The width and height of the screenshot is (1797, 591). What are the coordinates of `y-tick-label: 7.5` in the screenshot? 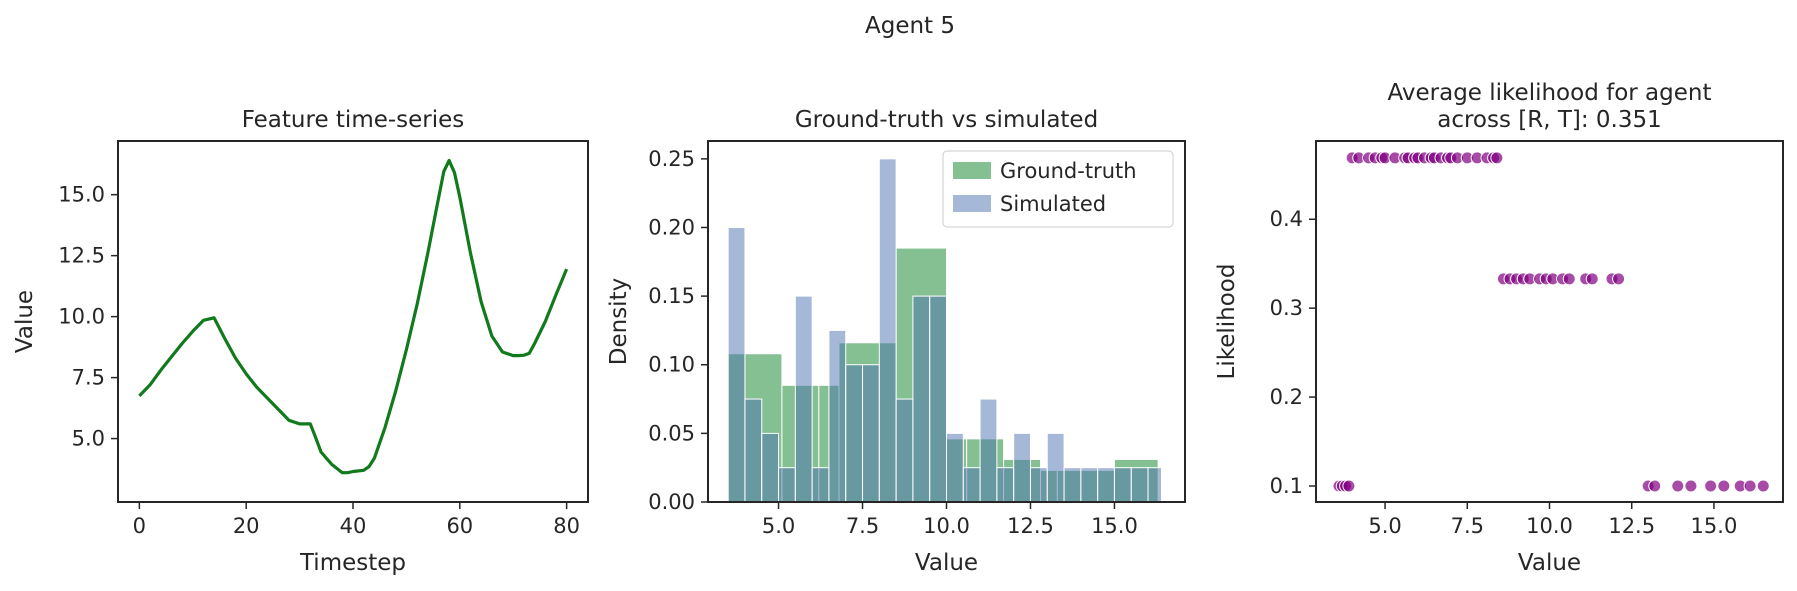 It's located at (88, 378).